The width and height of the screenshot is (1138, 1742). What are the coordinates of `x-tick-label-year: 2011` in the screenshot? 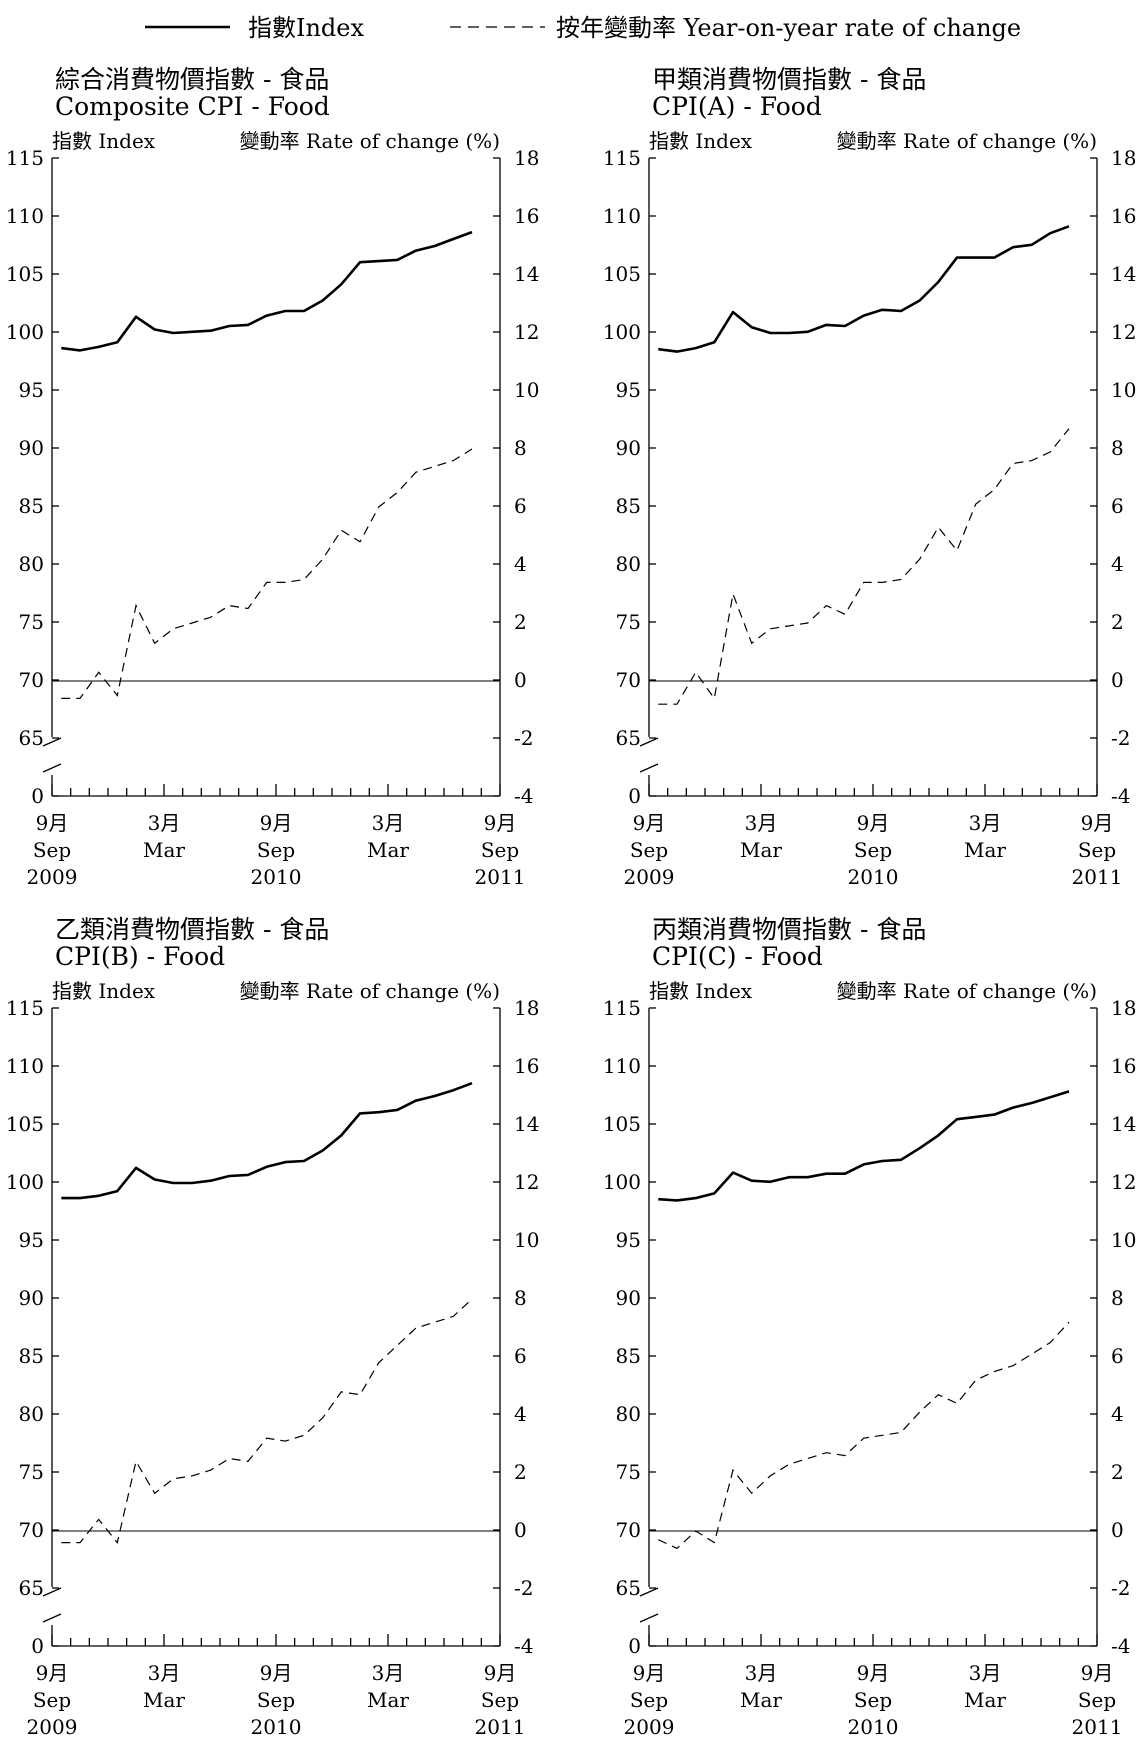 It's located at (500, 877).